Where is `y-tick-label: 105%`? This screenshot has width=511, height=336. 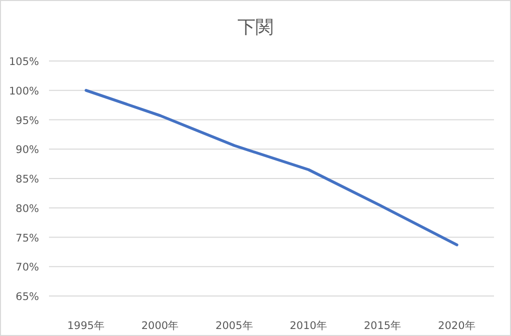
y-tick-label: 105% is located at coordinates (24, 62).